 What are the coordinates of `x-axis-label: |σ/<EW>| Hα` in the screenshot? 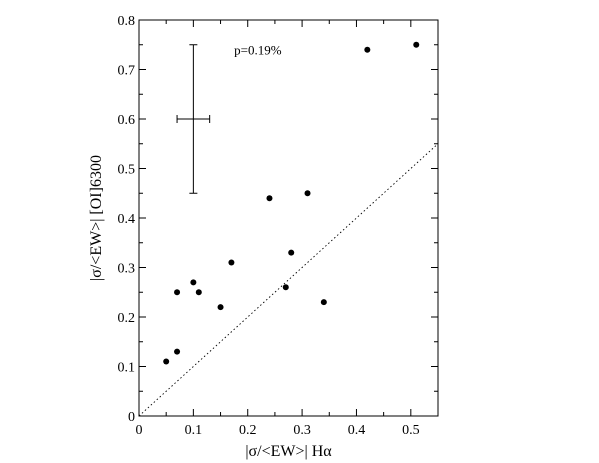 It's located at (288, 451).